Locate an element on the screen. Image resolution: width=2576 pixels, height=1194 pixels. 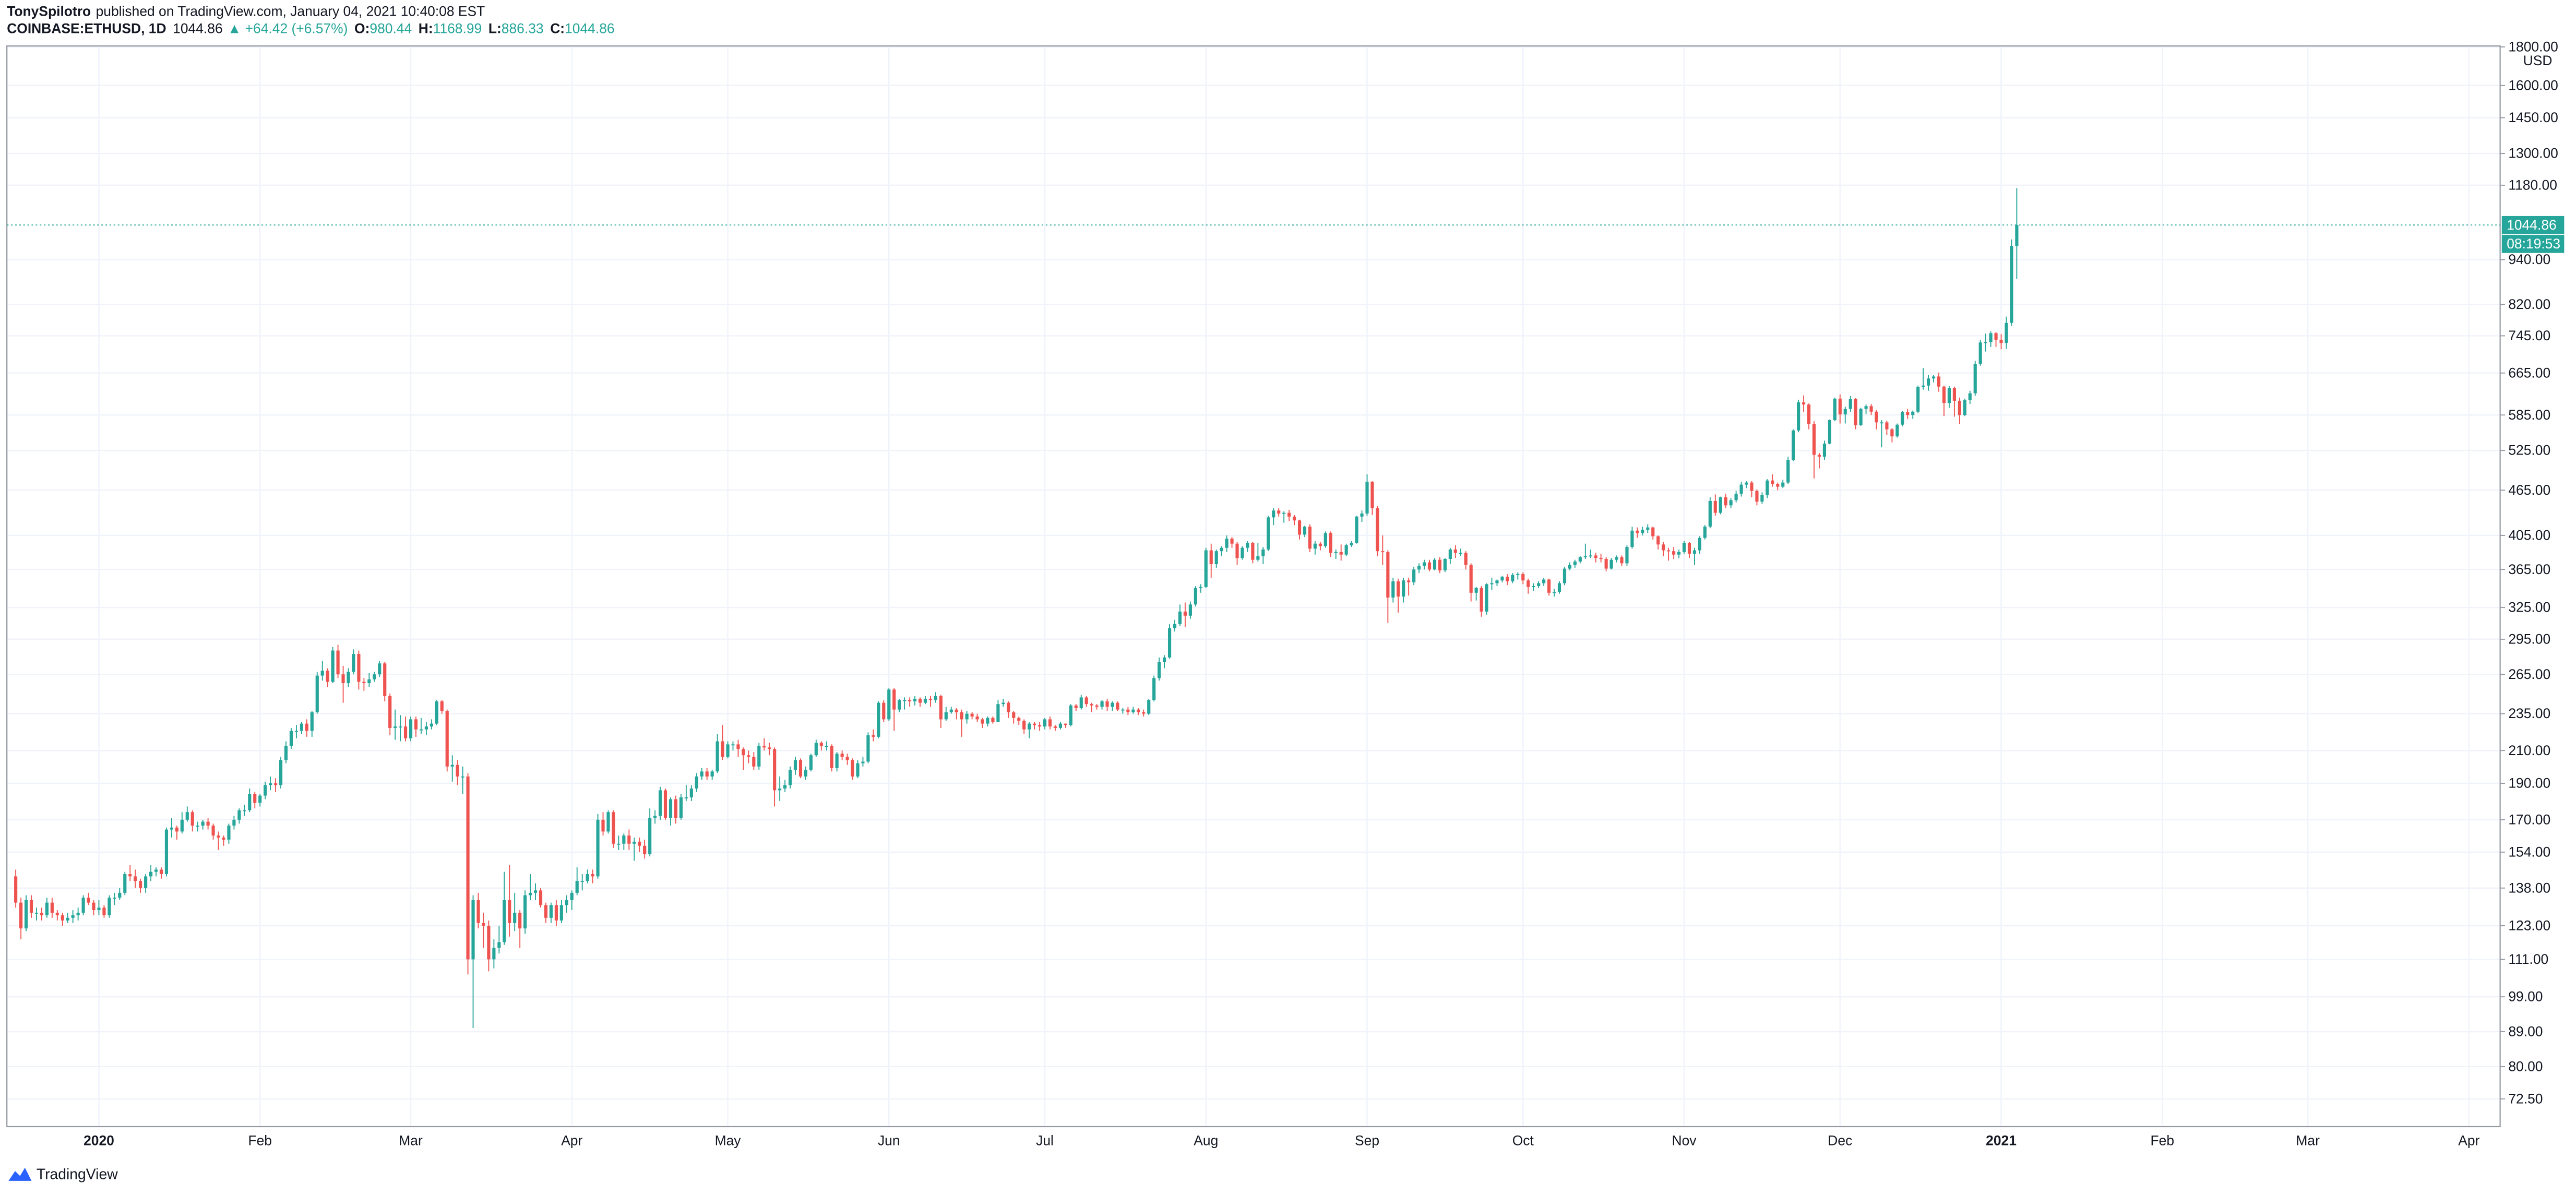
y-tick-label: 72.50 is located at coordinates (2525, 1099).